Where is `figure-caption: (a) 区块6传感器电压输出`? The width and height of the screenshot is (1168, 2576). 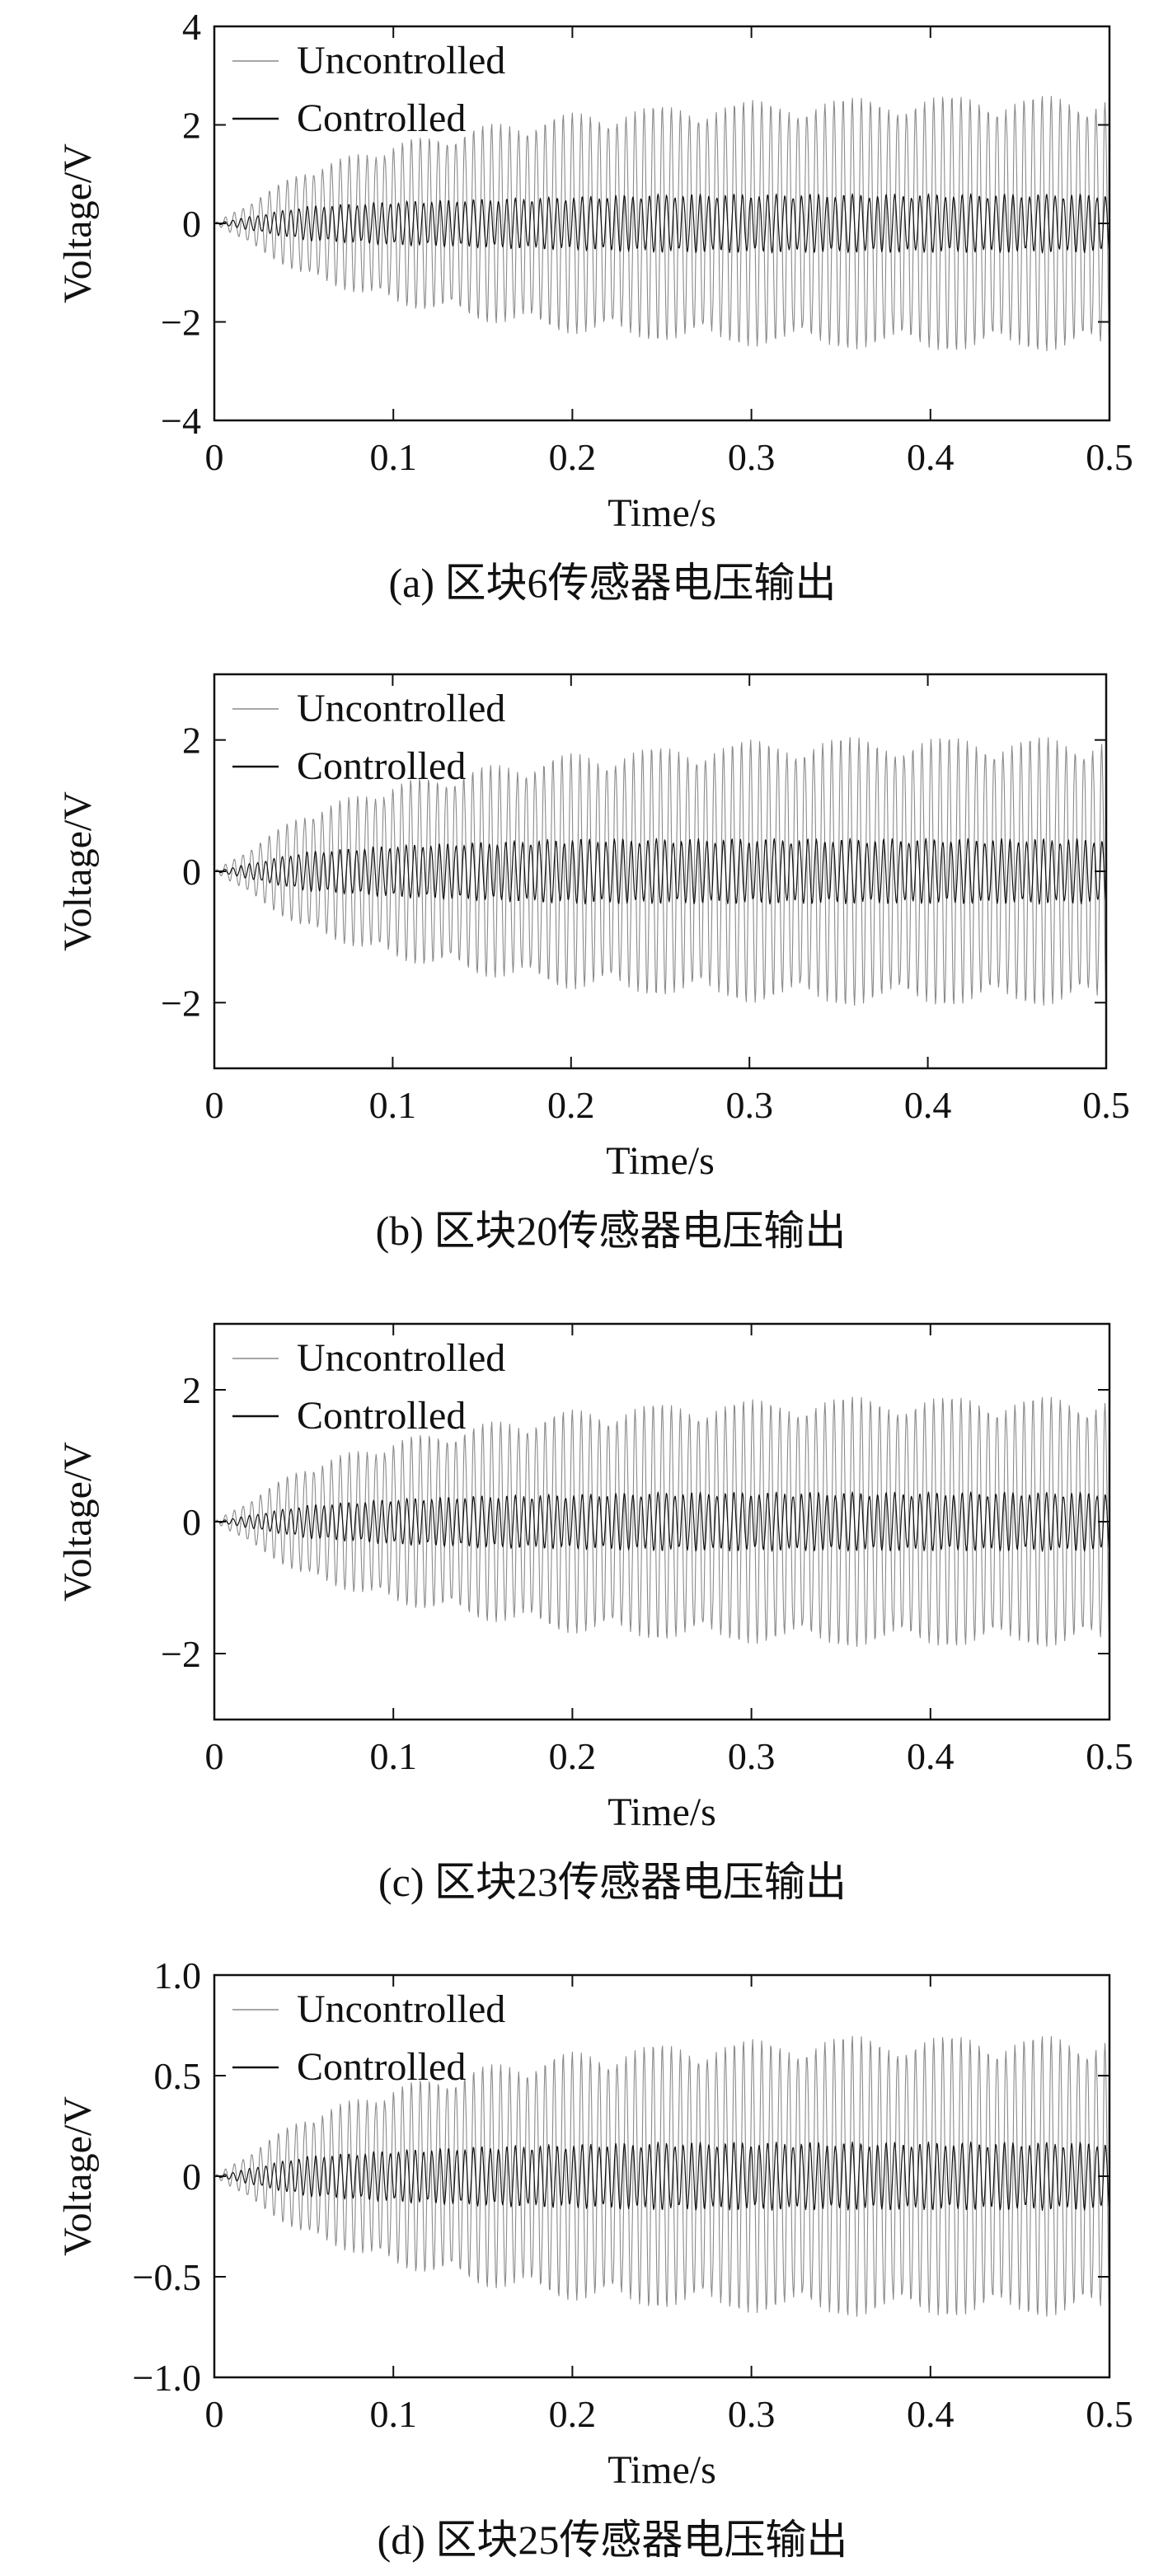
figure-caption: (a) 区块6传感器电压输出 is located at coordinates (613, 583).